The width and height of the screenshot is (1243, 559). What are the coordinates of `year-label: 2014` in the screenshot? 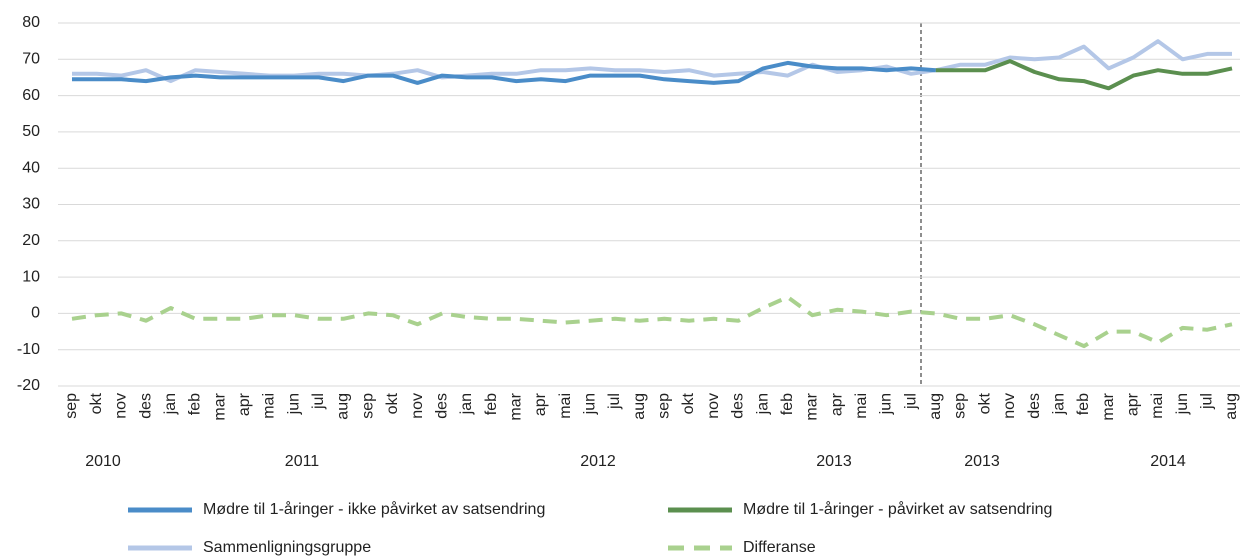 It's located at (1168, 461).